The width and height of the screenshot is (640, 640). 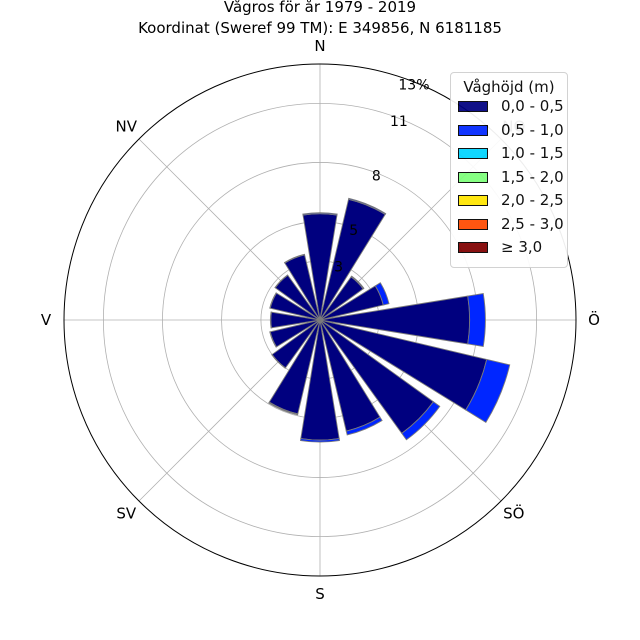 What do you see at coordinates (413, 85) in the screenshot?
I see `radial-tick-label: 13%` at bounding box center [413, 85].